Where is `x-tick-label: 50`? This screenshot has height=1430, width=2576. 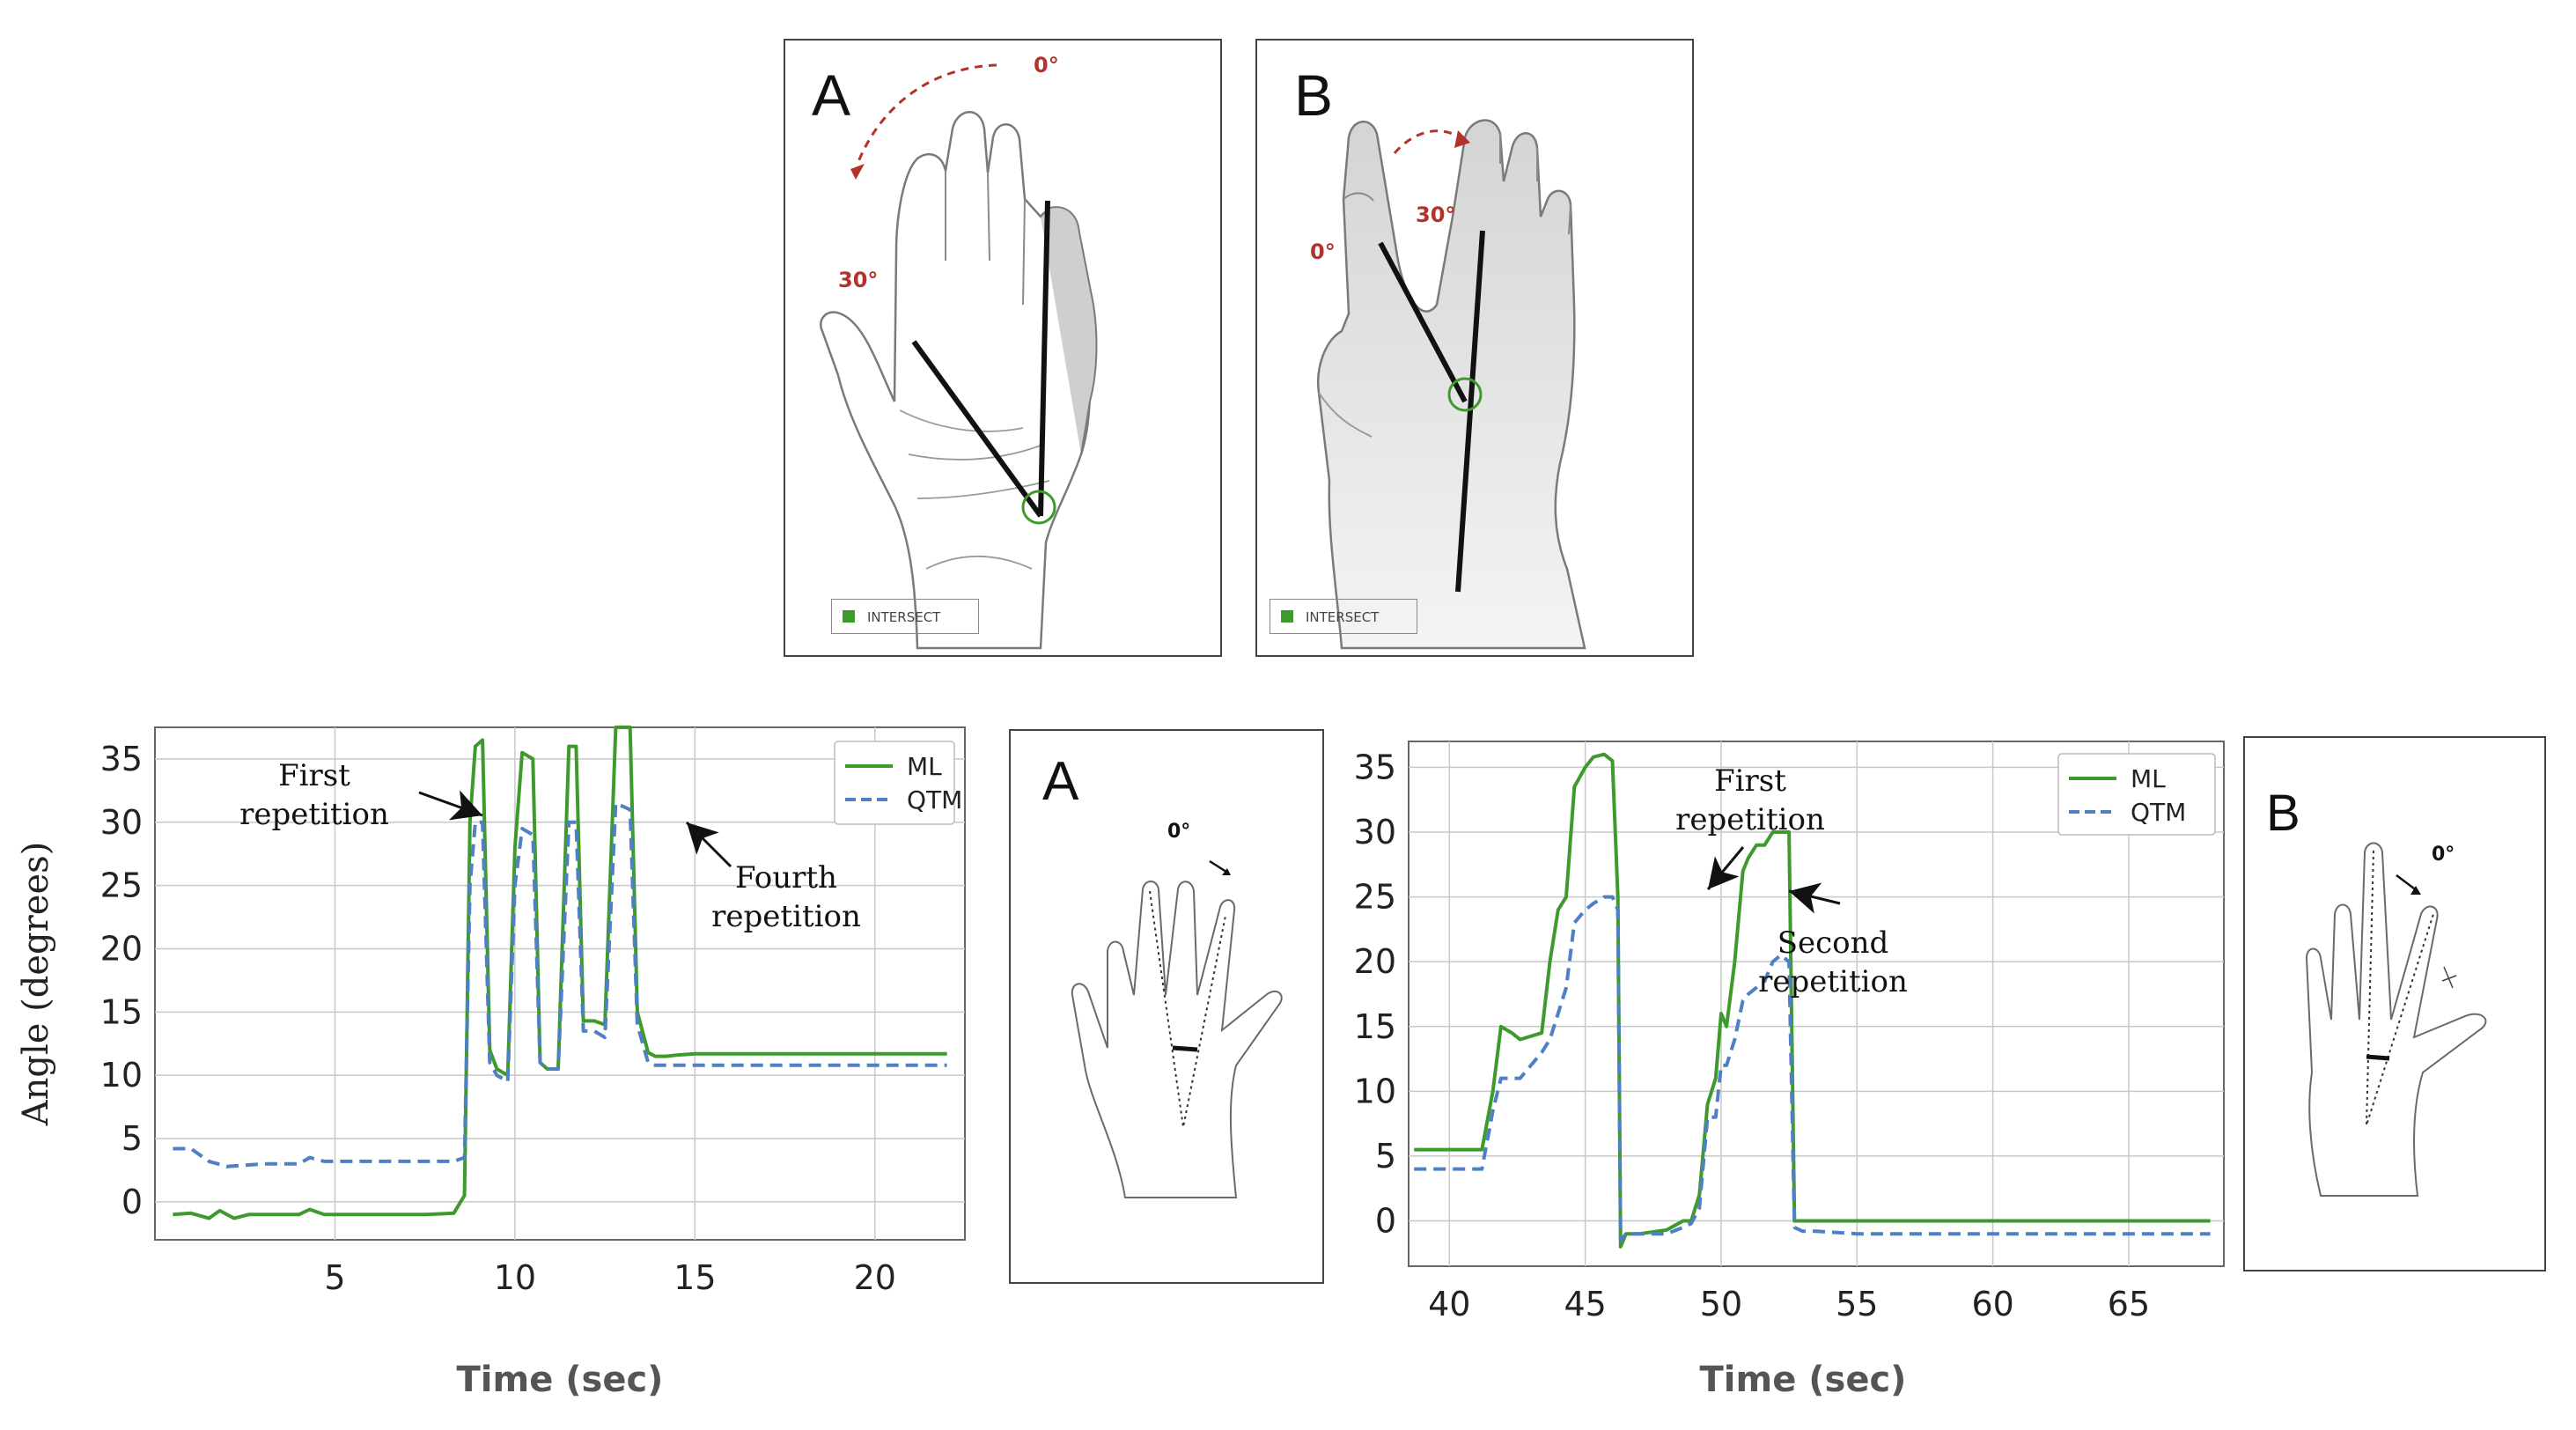
x-tick-label: 50 is located at coordinates (1721, 1304).